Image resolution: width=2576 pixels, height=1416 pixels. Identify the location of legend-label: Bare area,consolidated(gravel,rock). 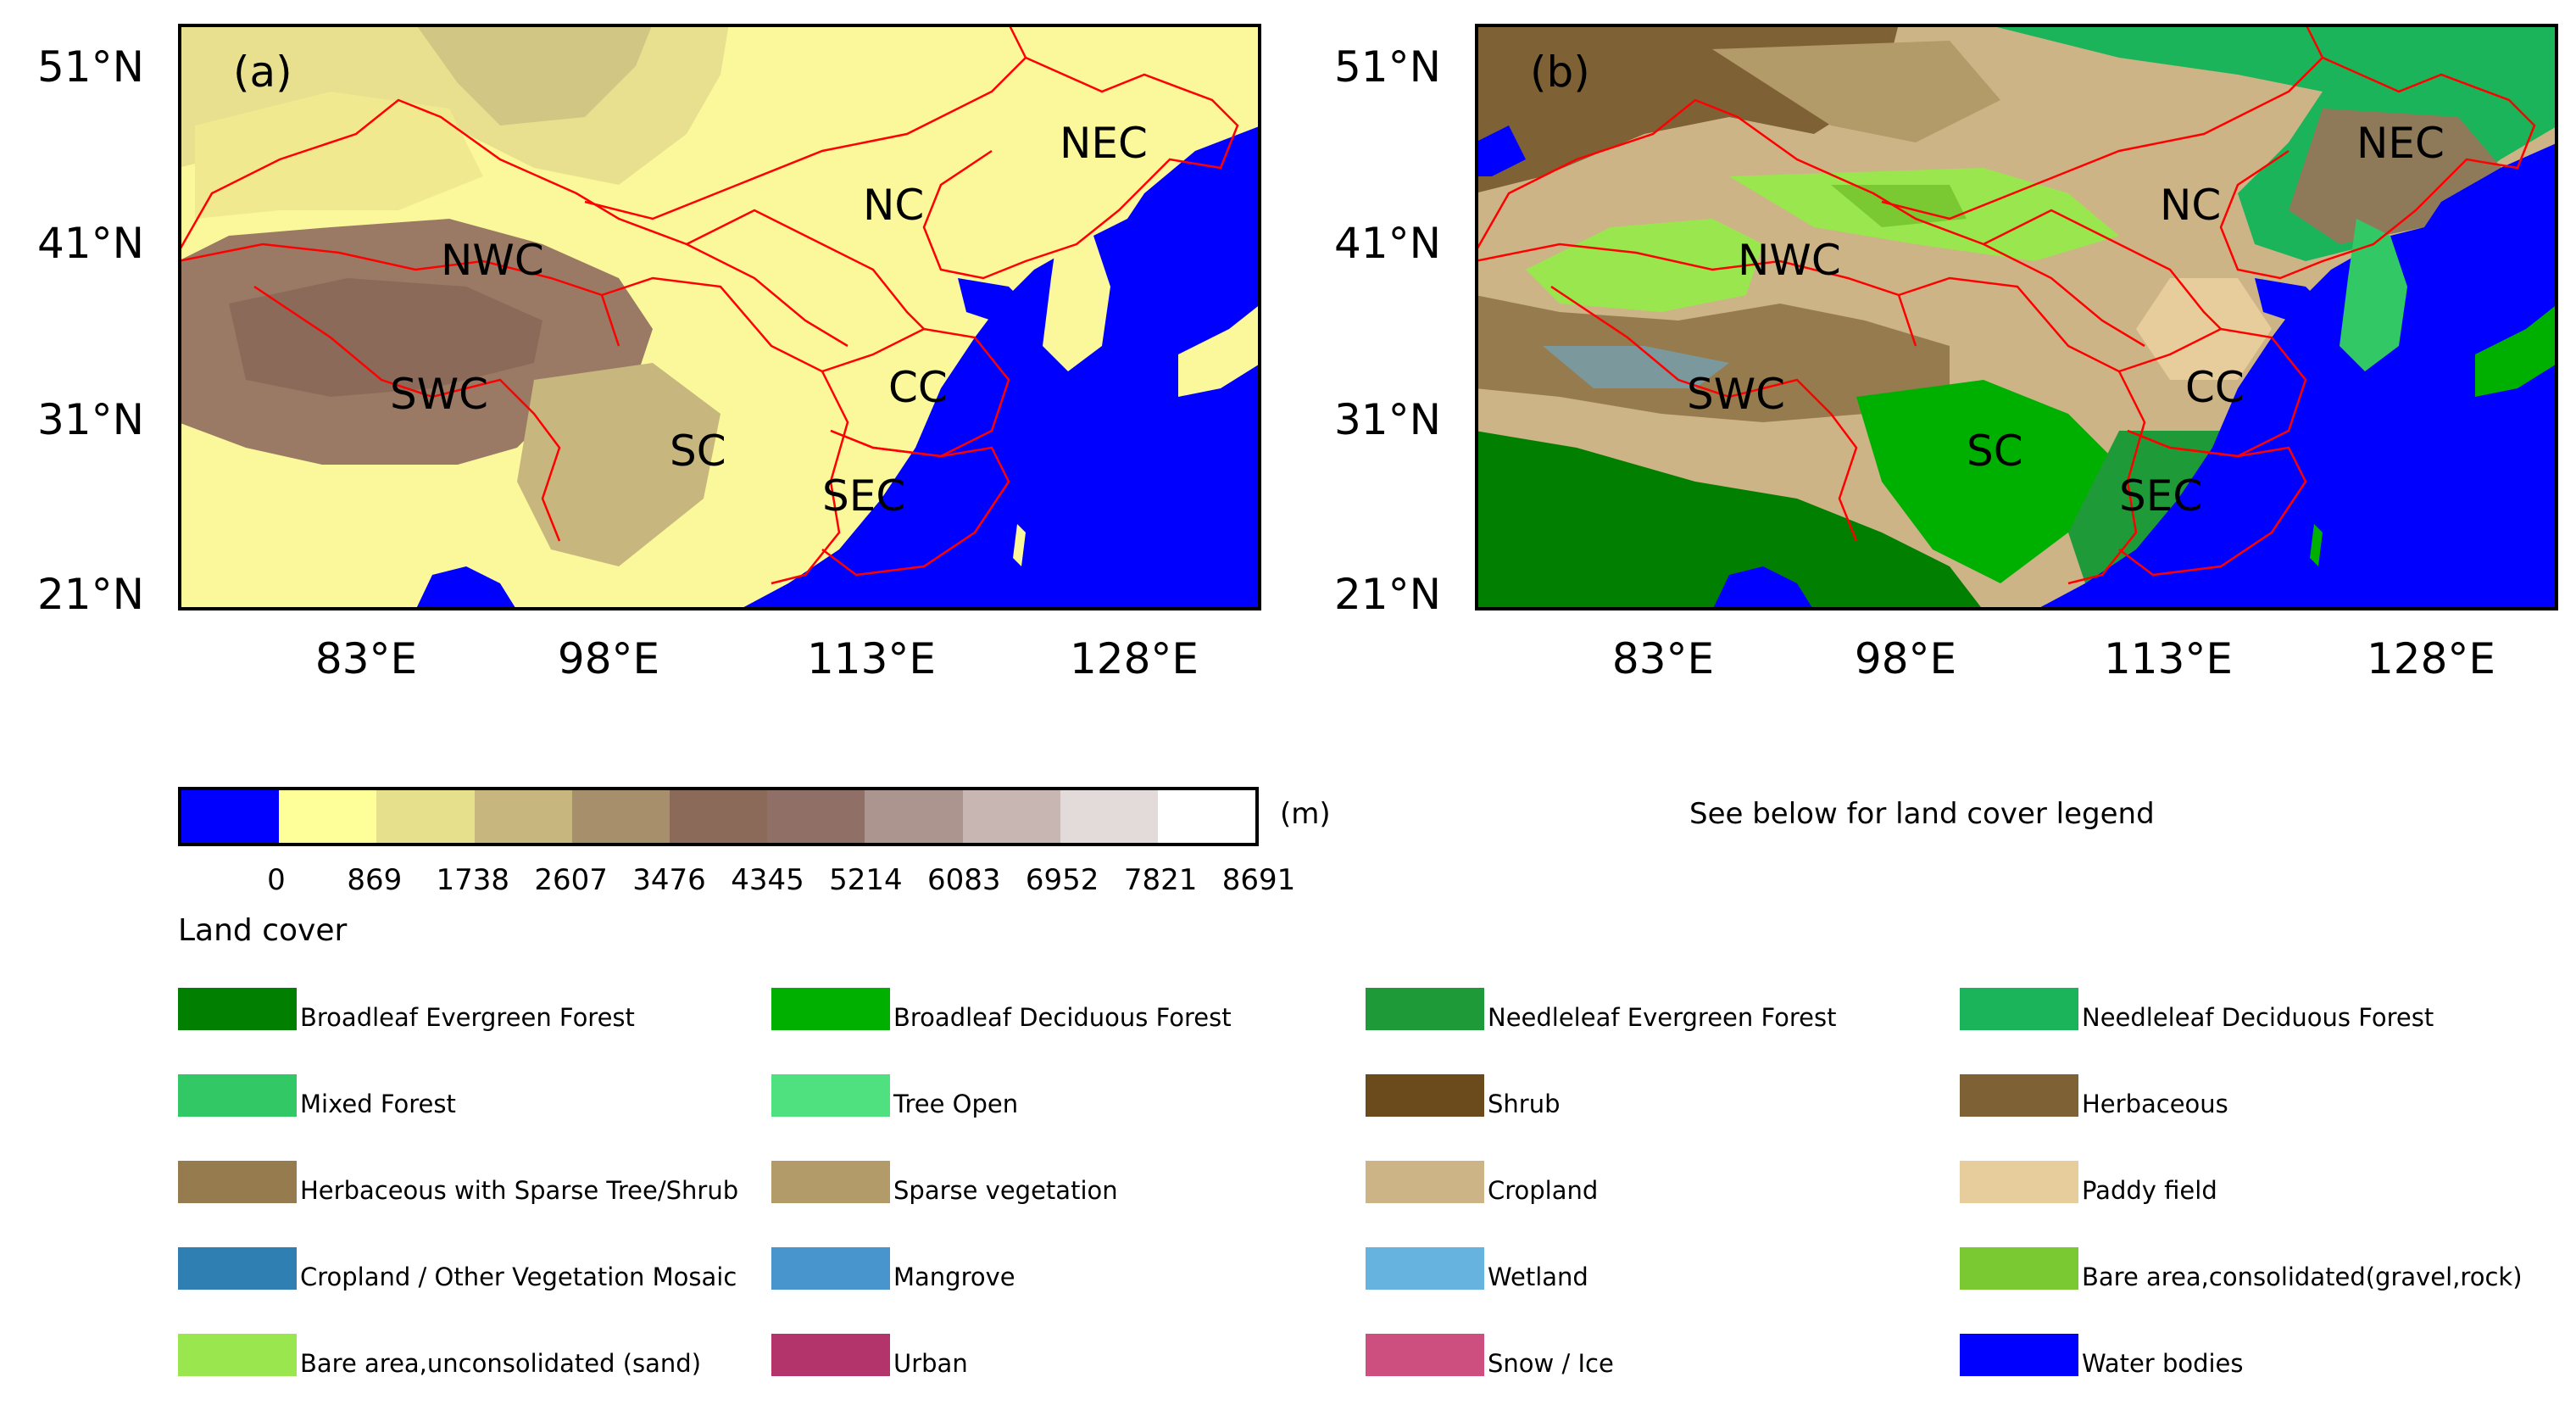
(2302, 1277).